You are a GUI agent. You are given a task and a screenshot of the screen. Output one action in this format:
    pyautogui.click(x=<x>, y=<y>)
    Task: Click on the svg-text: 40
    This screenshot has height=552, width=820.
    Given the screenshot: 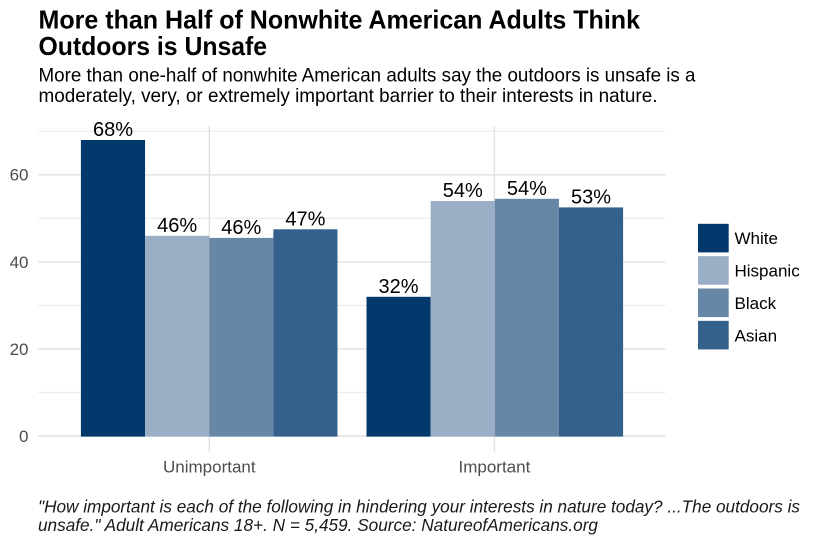 What is the action you would take?
    pyautogui.click(x=19, y=262)
    